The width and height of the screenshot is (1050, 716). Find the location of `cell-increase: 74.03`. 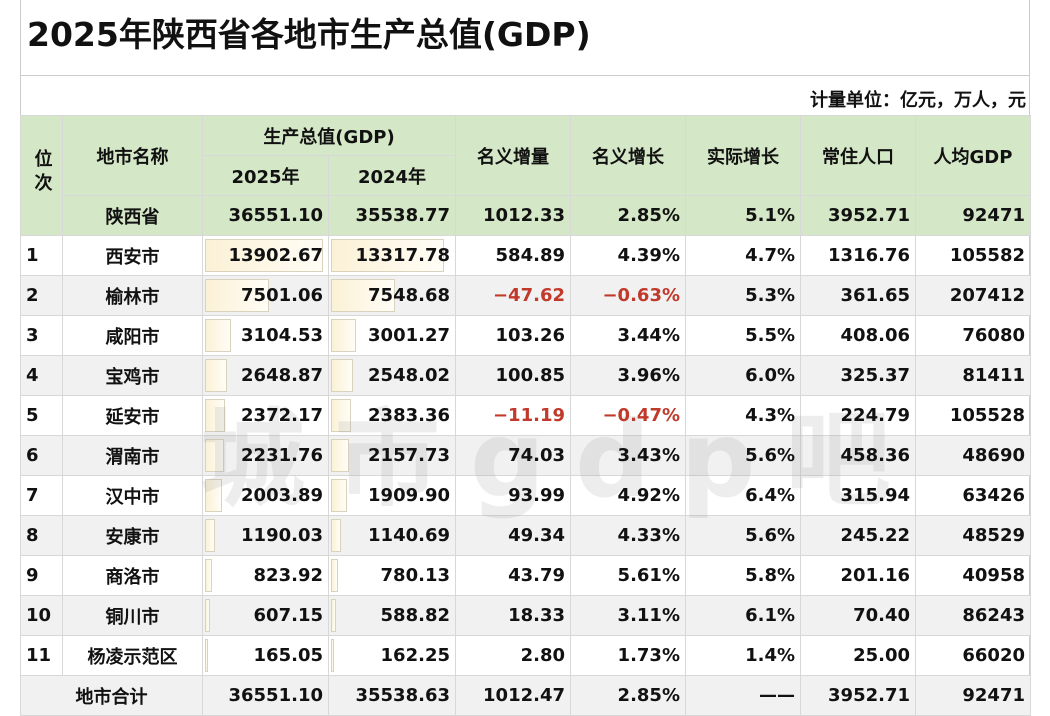

cell-increase: 74.03 is located at coordinates (513, 455).